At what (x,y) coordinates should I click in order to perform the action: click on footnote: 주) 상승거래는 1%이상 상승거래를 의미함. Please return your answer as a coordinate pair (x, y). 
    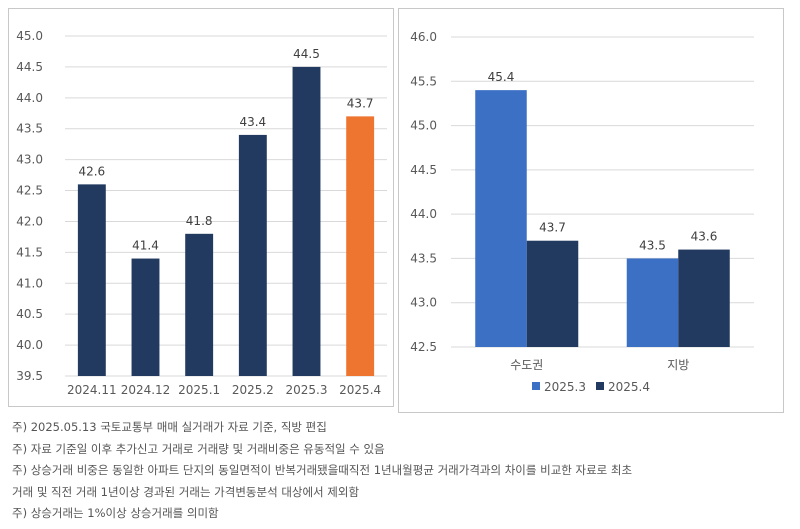
    Looking at the image, I should click on (115, 513).